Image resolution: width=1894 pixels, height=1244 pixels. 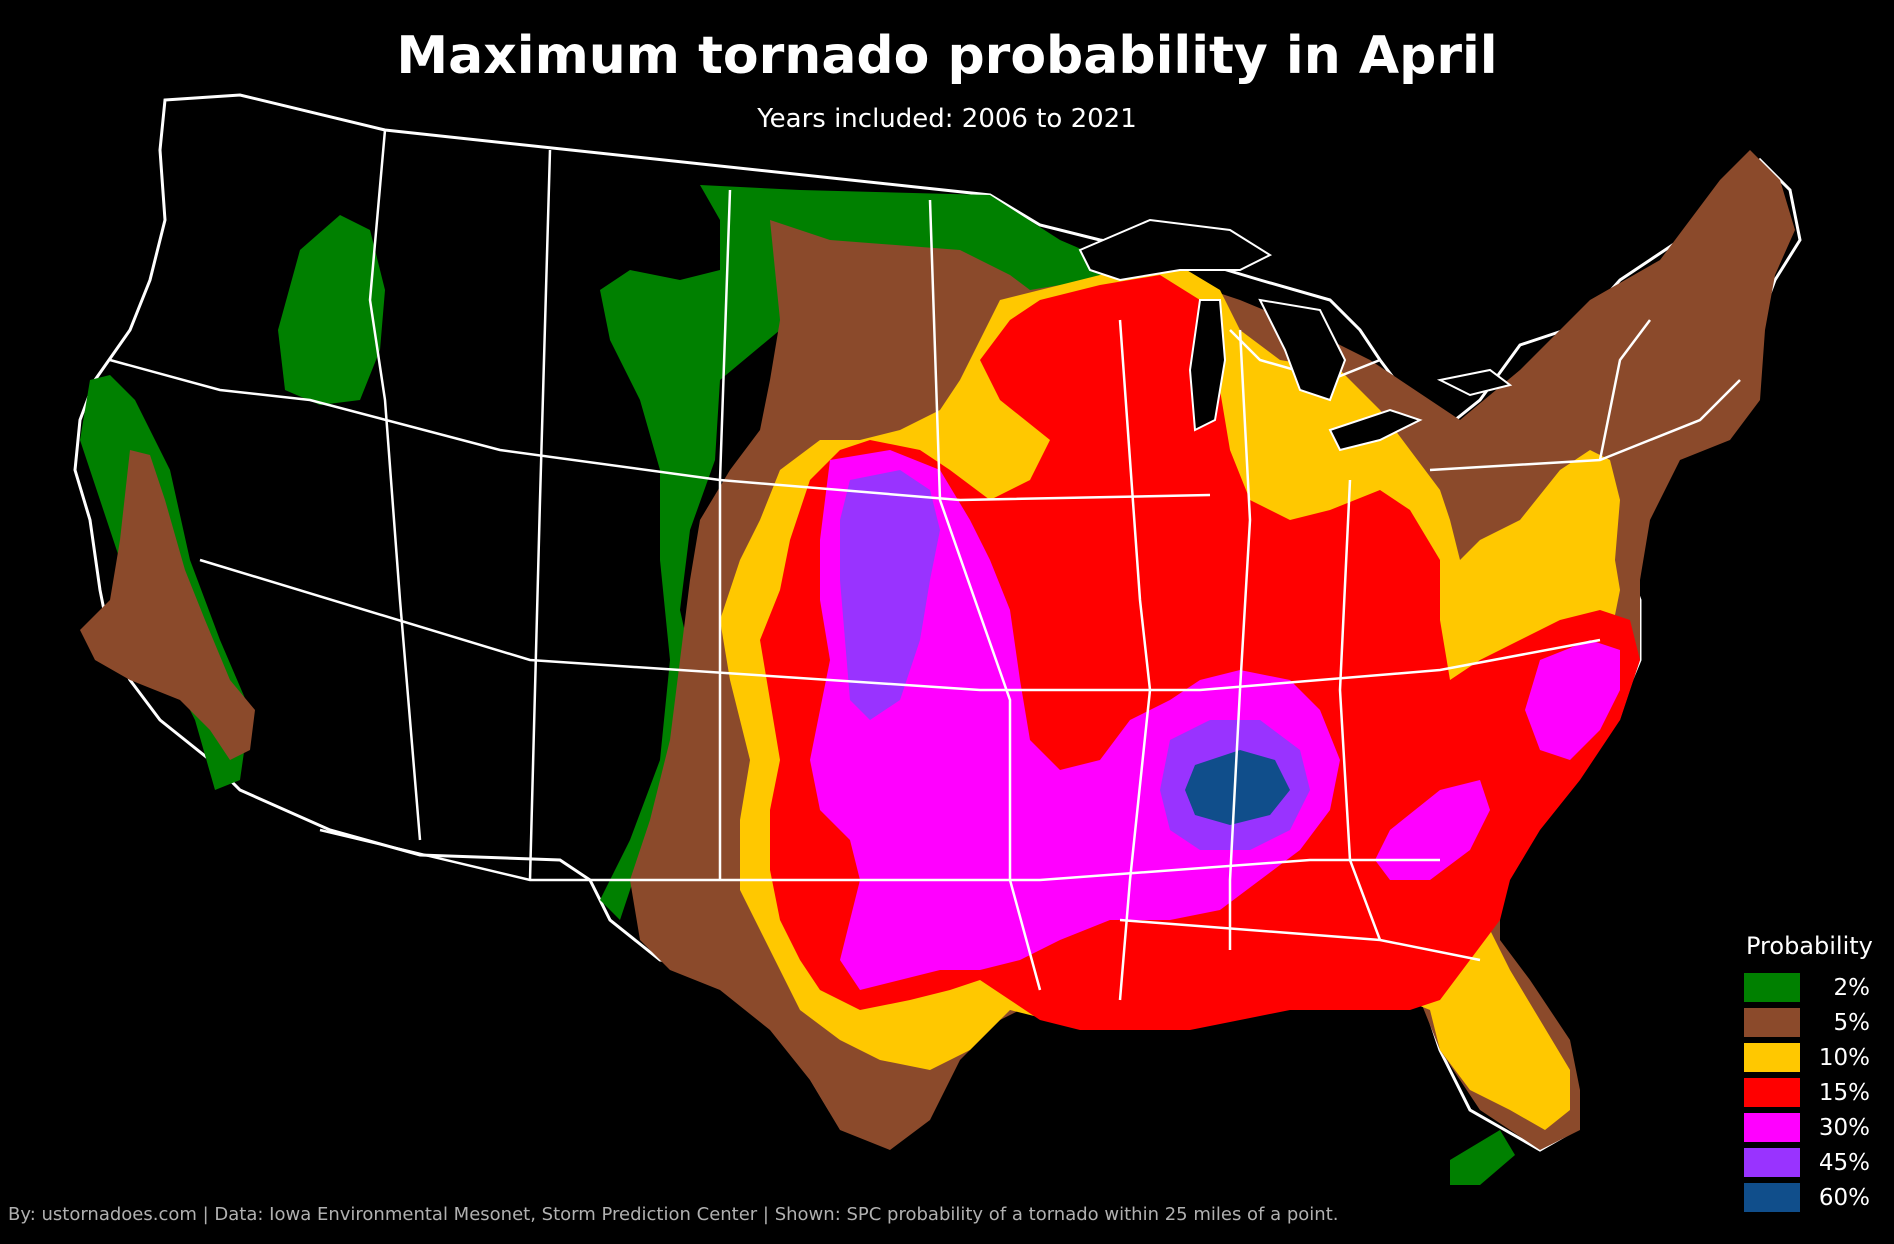 What do you see at coordinates (1844, 1057) in the screenshot?
I see `legend-label-10pct: 10%` at bounding box center [1844, 1057].